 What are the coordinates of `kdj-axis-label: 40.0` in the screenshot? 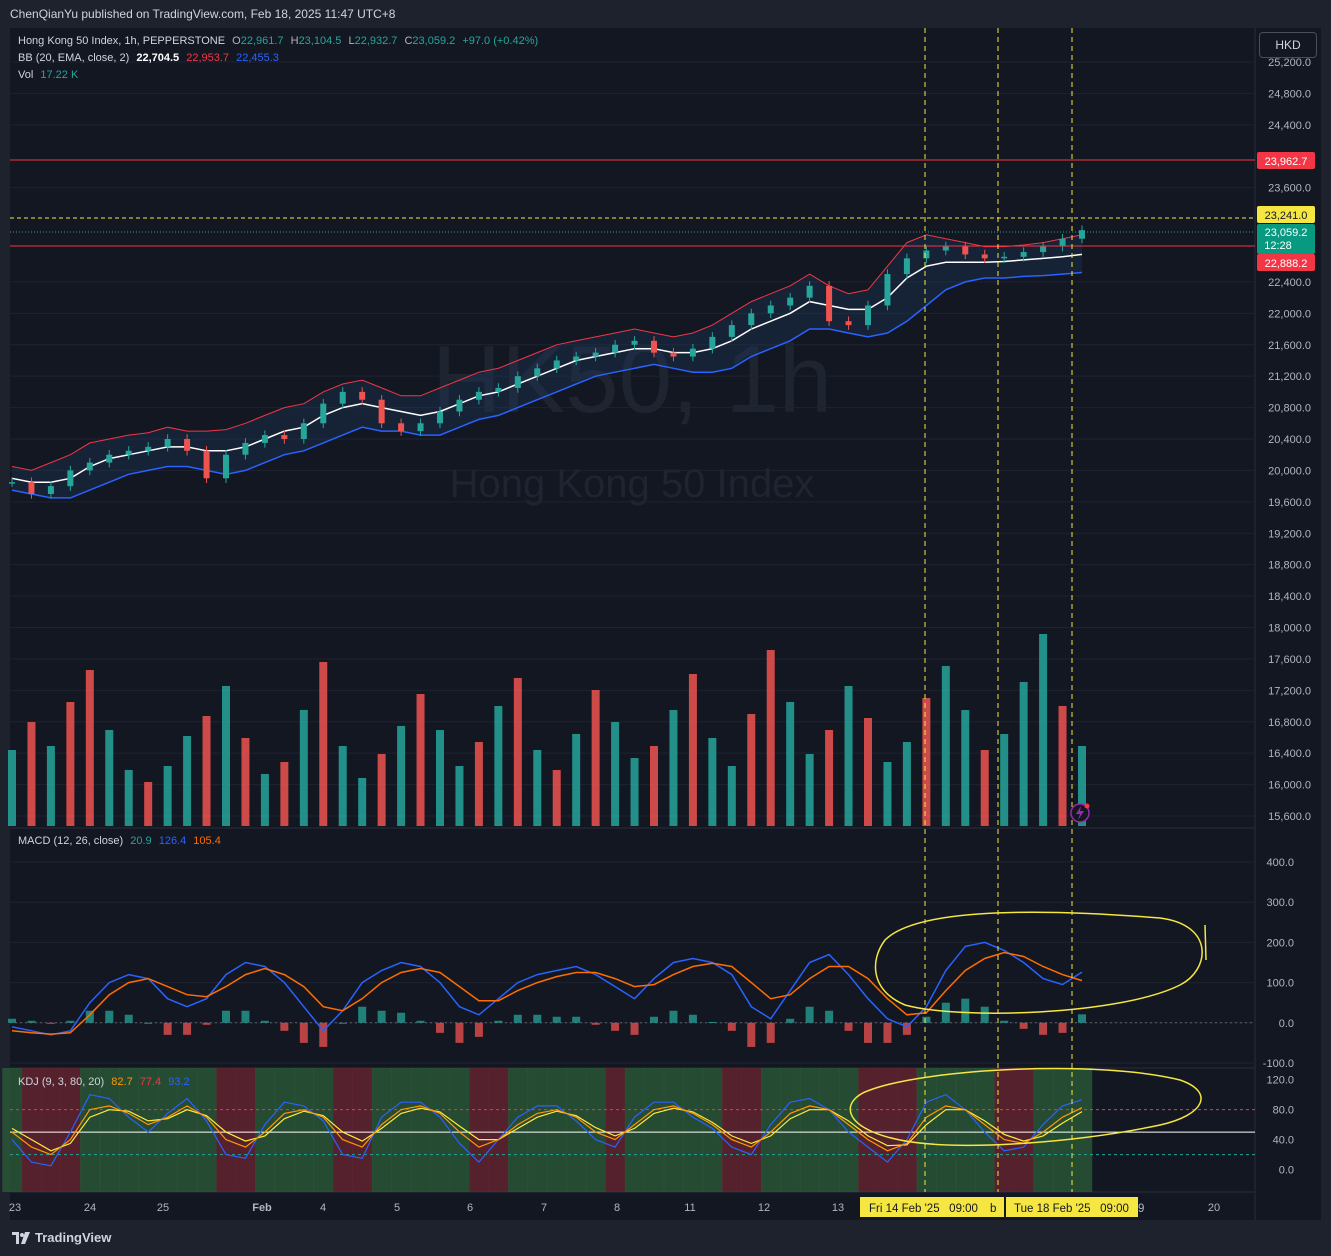 It's located at (1283, 1141).